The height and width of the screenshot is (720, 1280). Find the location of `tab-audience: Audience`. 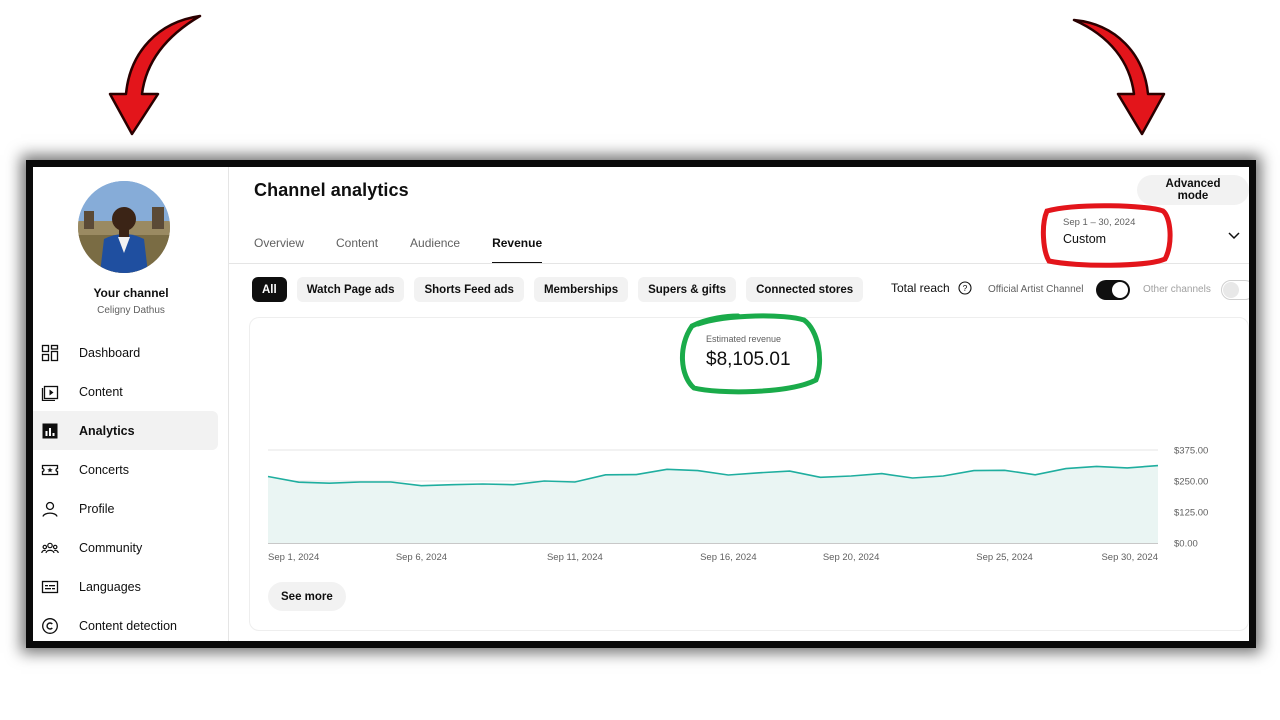

tab-audience: Audience is located at coordinates (435, 243).